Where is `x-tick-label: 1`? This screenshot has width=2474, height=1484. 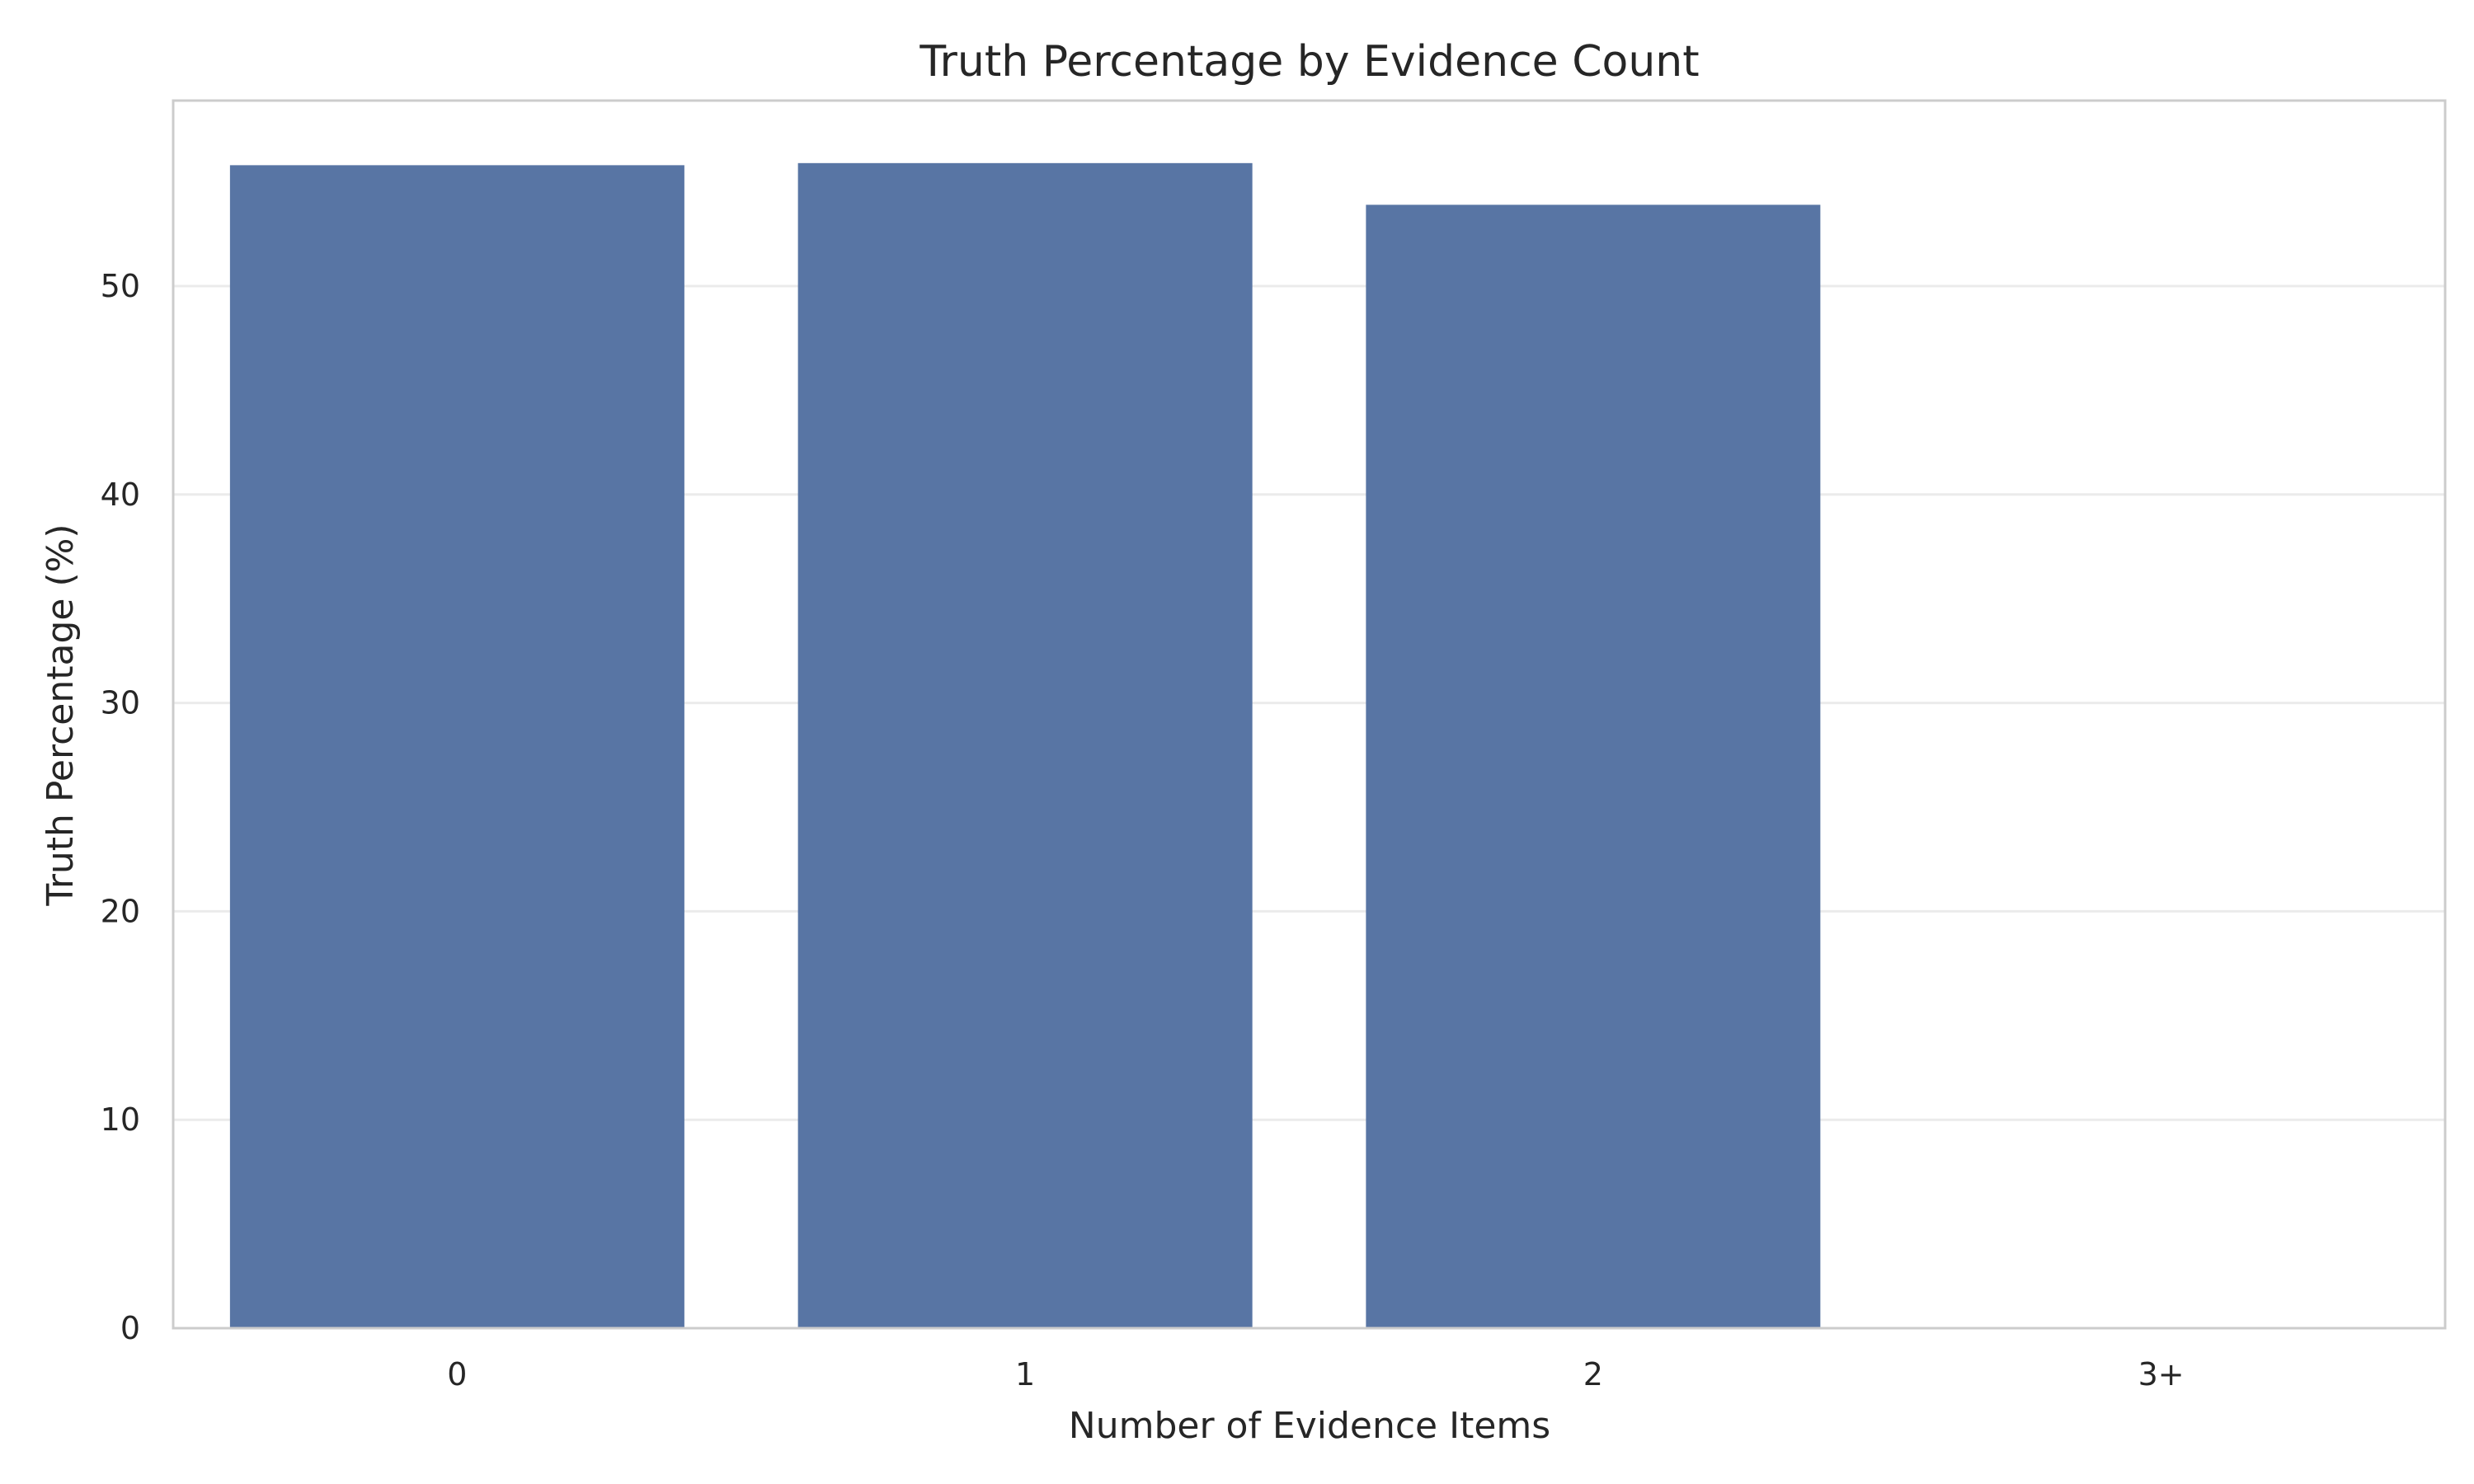 x-tick-label: 1 is located at coordinates (1025, 1374).